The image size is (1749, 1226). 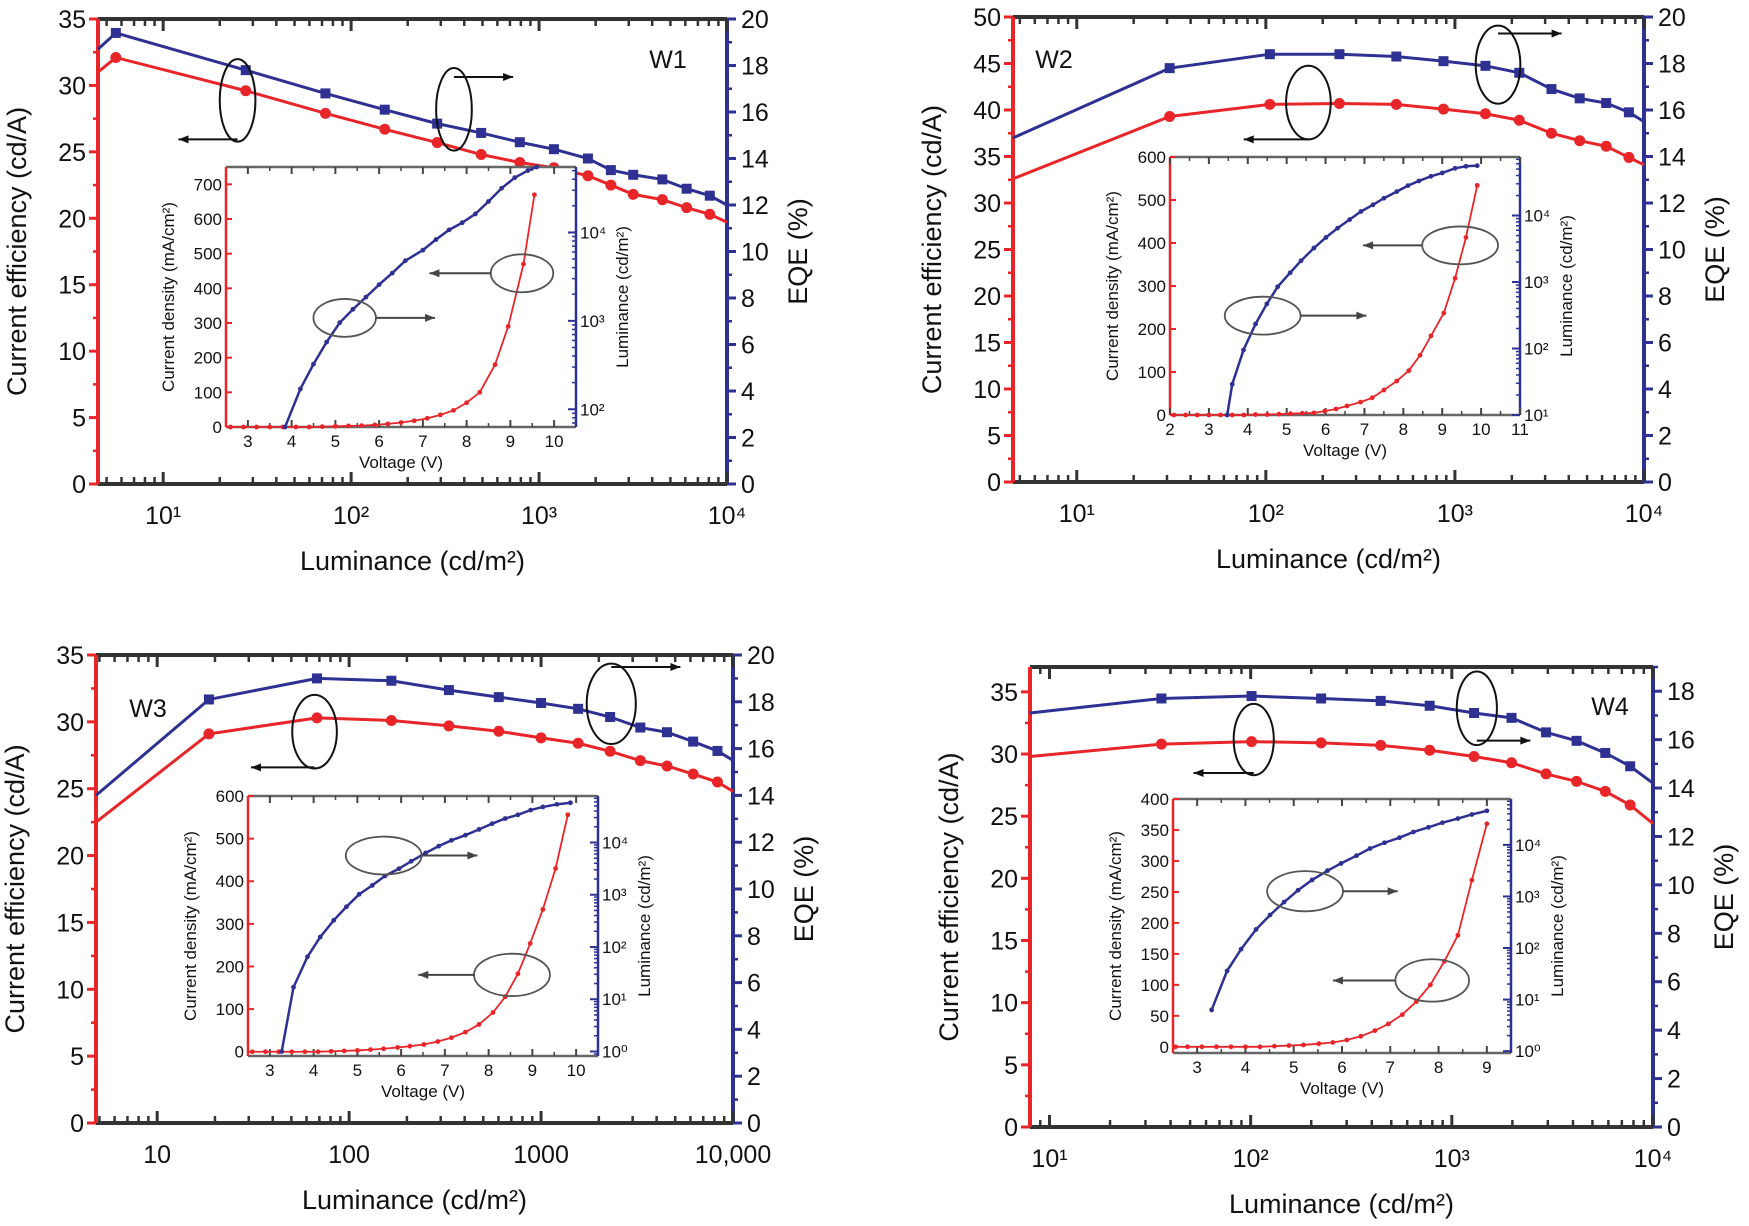 I want to click on x-tick-label: 10¹, so click(x=1049, y=1159).